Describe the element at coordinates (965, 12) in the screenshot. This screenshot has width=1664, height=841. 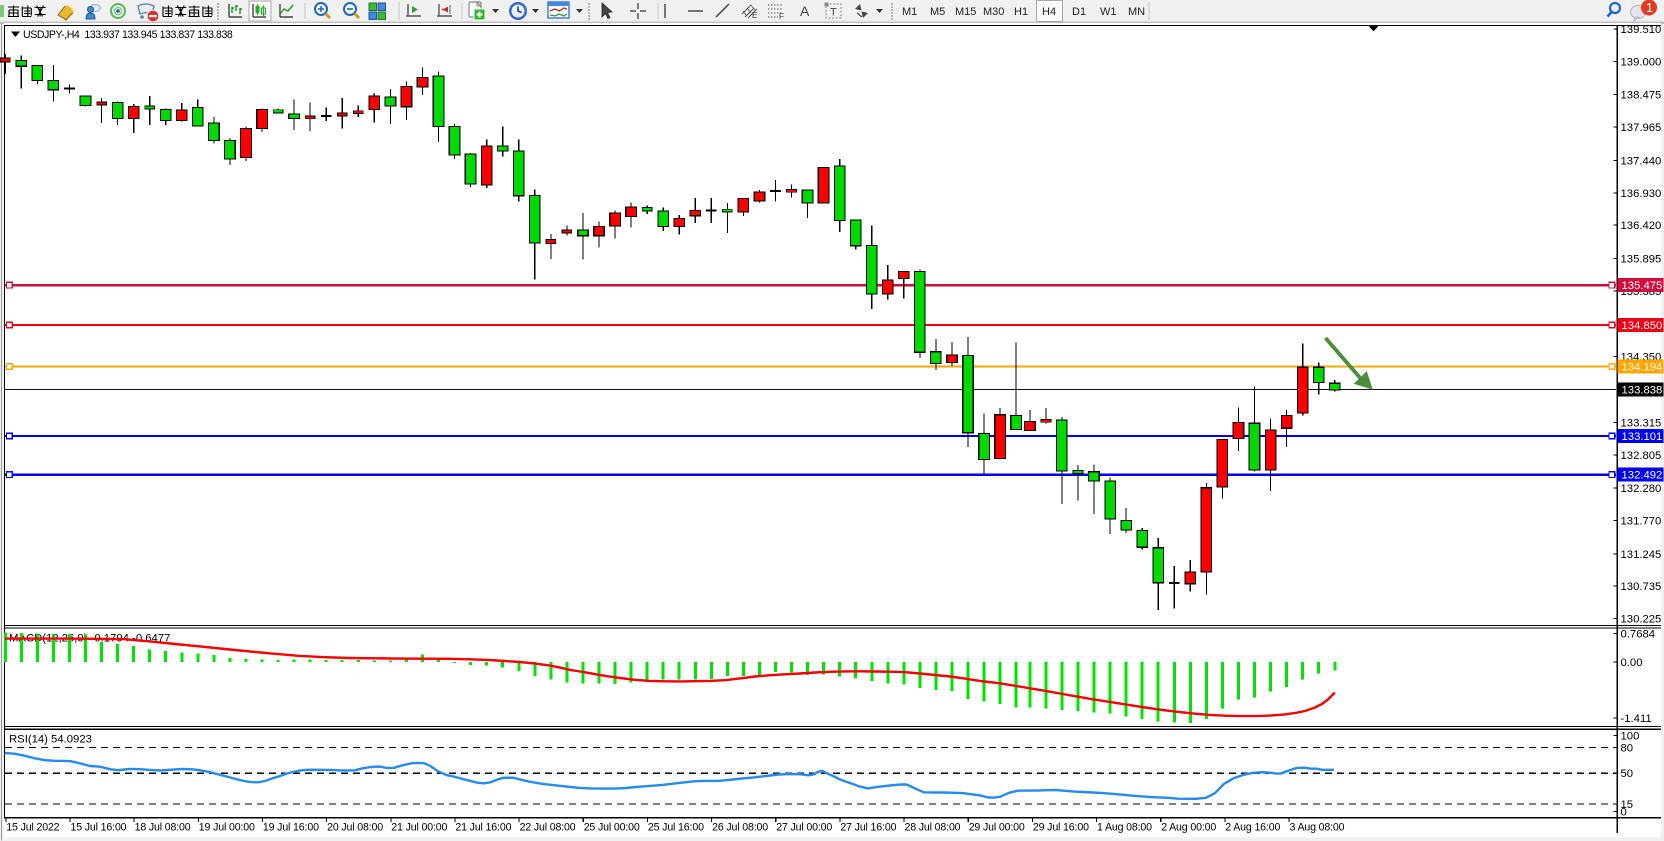
I see `svg-text: M15` at that location.